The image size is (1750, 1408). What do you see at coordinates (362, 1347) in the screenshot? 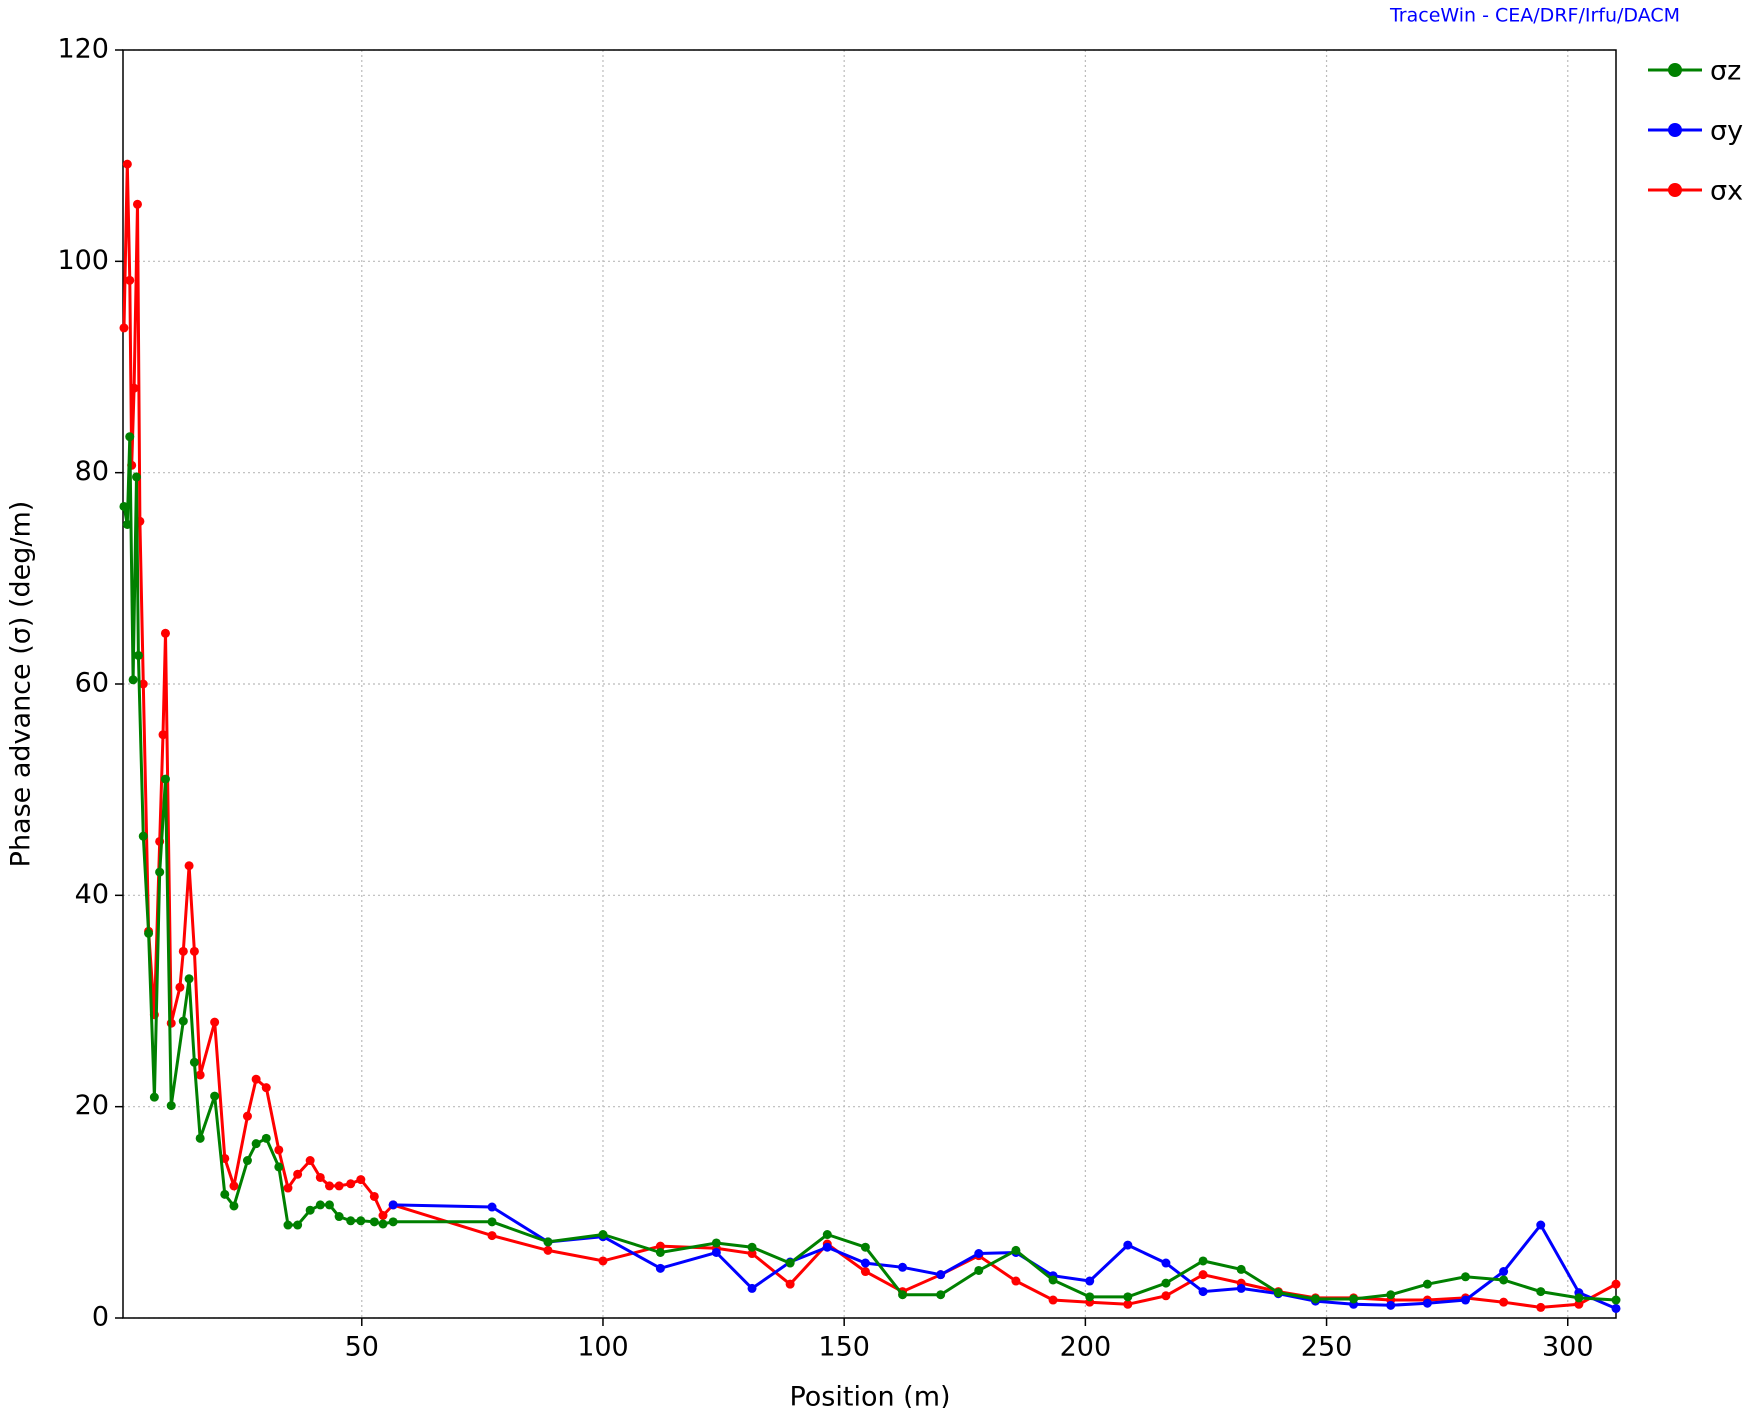
I see `x-tick-label: 50` at bounding box center [362, 1347].